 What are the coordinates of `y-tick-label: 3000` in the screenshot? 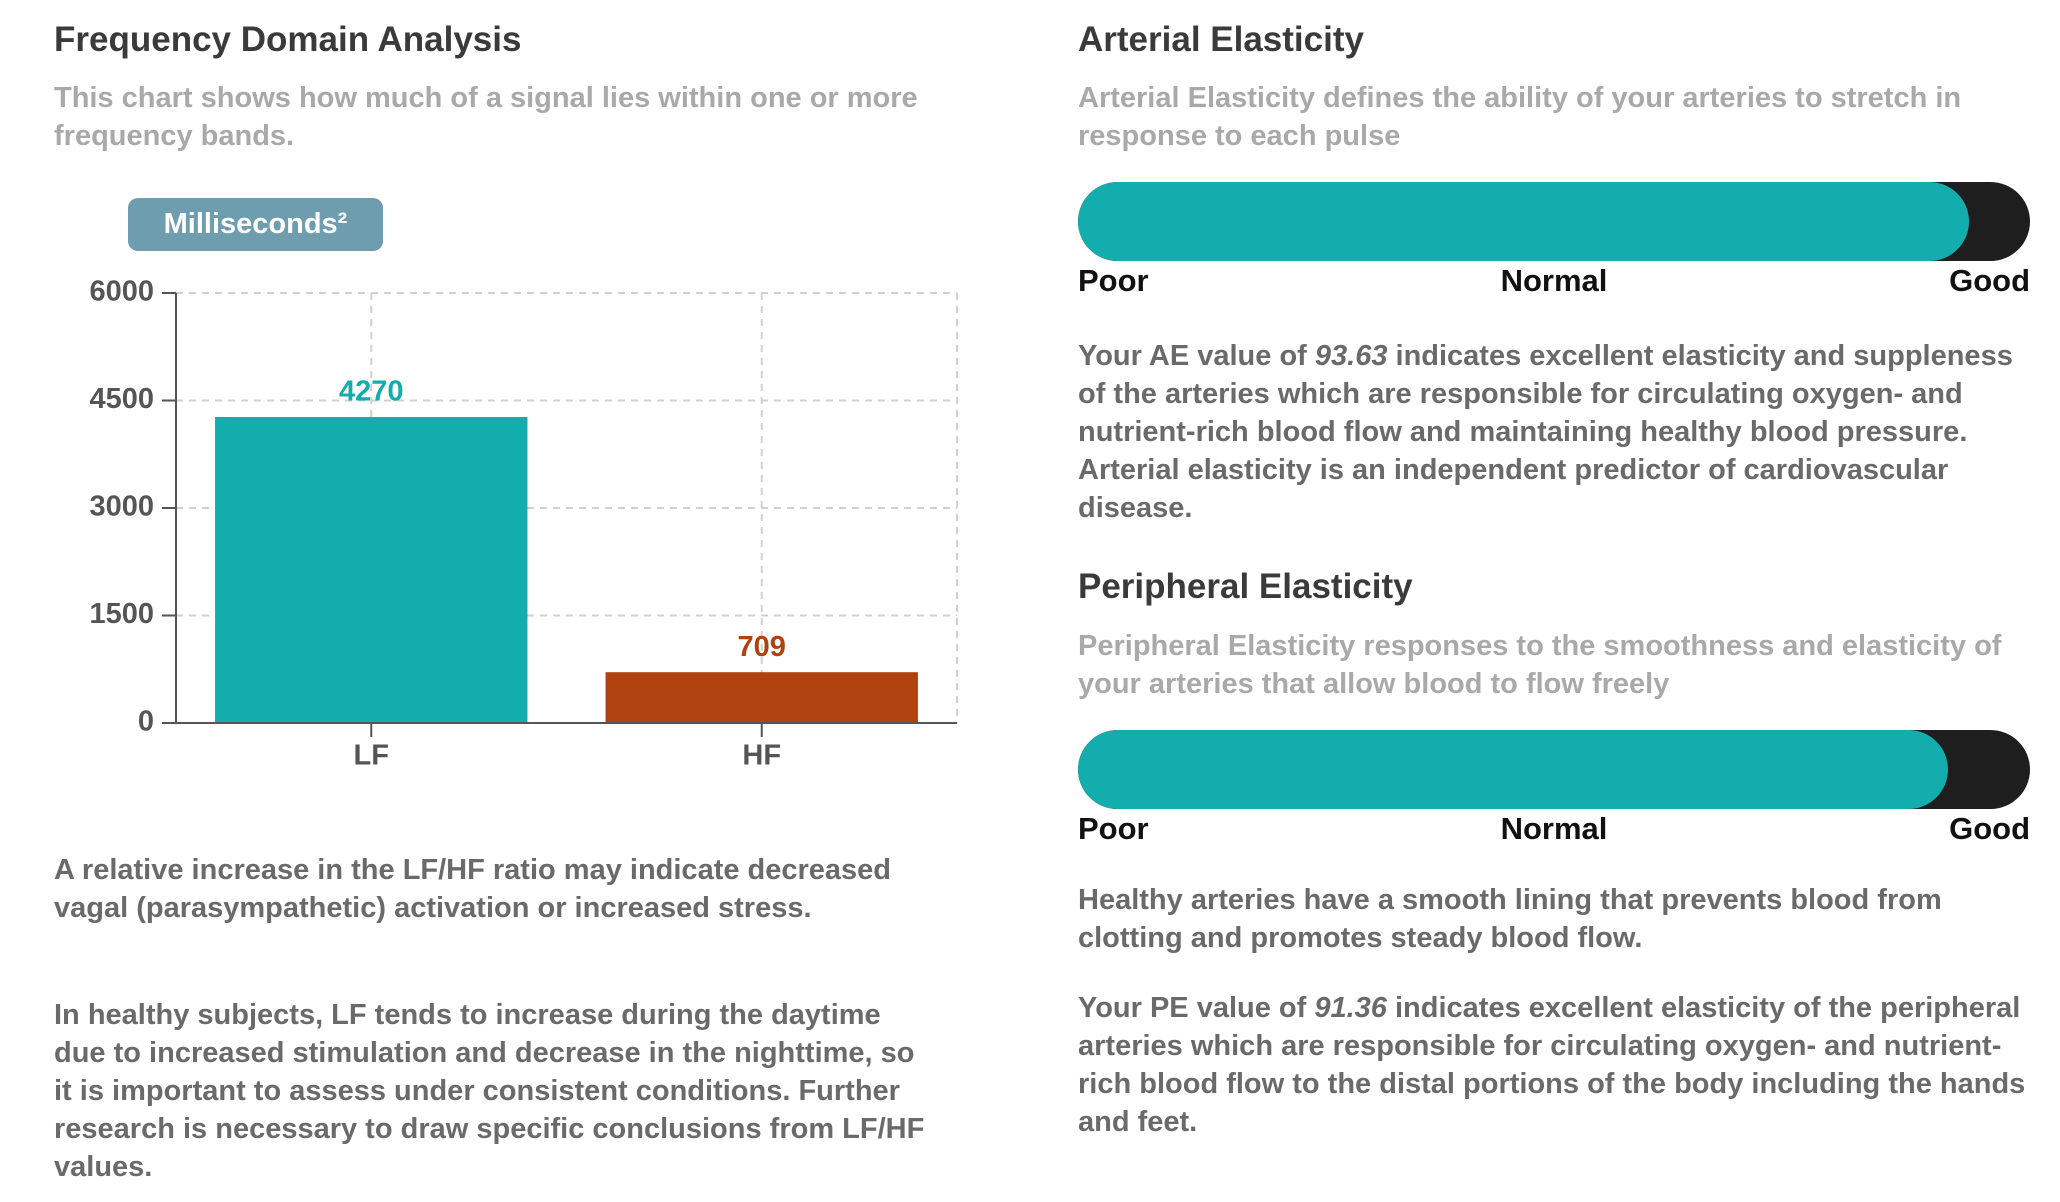 It's located at (121, 507).